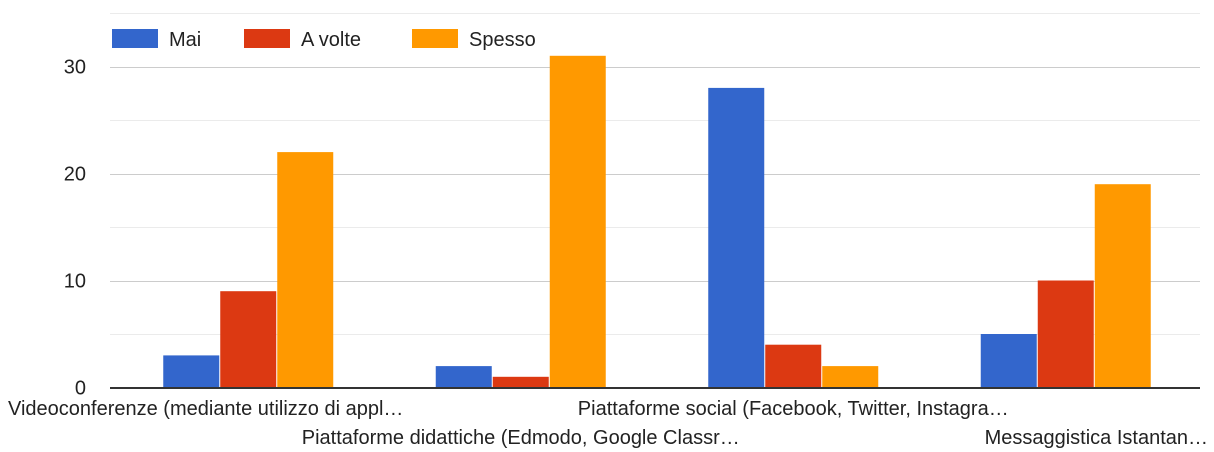 The width and height of the screenshot is (1214, 452). I want to click on legend-label: Mai, so click(185, 40).